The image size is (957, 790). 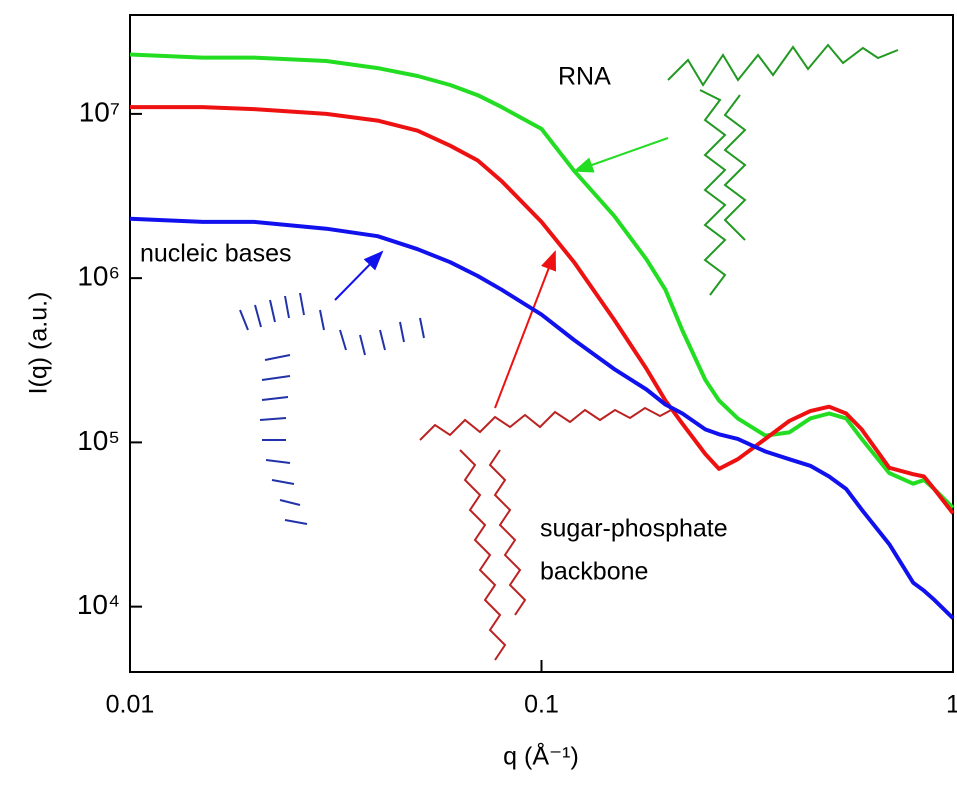 I want to click on y-axis-label: I(q) (a.u.), so click(x=39, y=343).